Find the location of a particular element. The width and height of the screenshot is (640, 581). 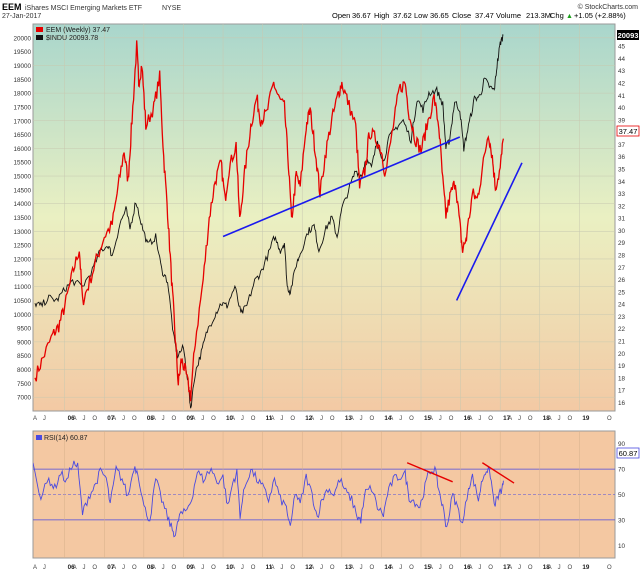

exchange-label: NYSE is located at coordinates (171, 8).